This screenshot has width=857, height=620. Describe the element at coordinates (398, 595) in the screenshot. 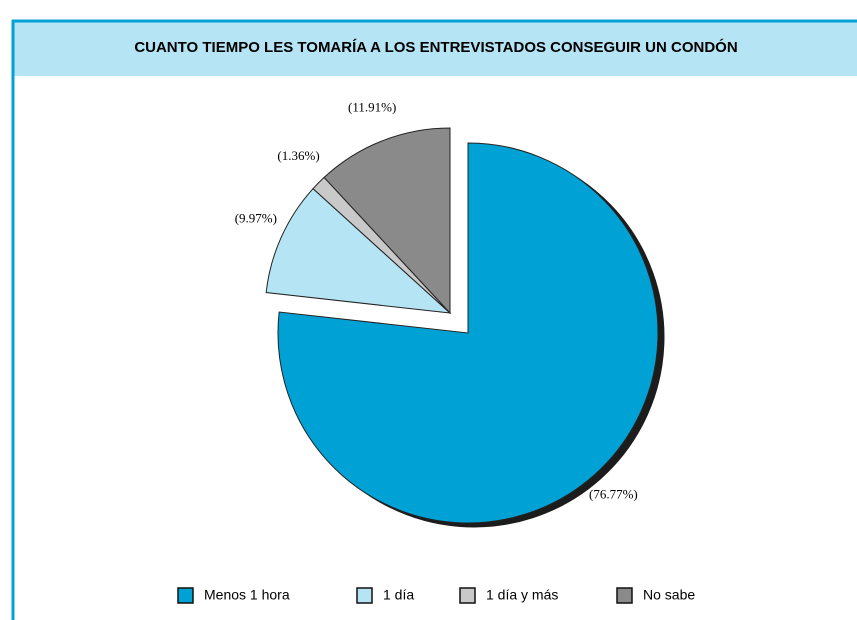

I see `legend-label: 1 día` at that location.